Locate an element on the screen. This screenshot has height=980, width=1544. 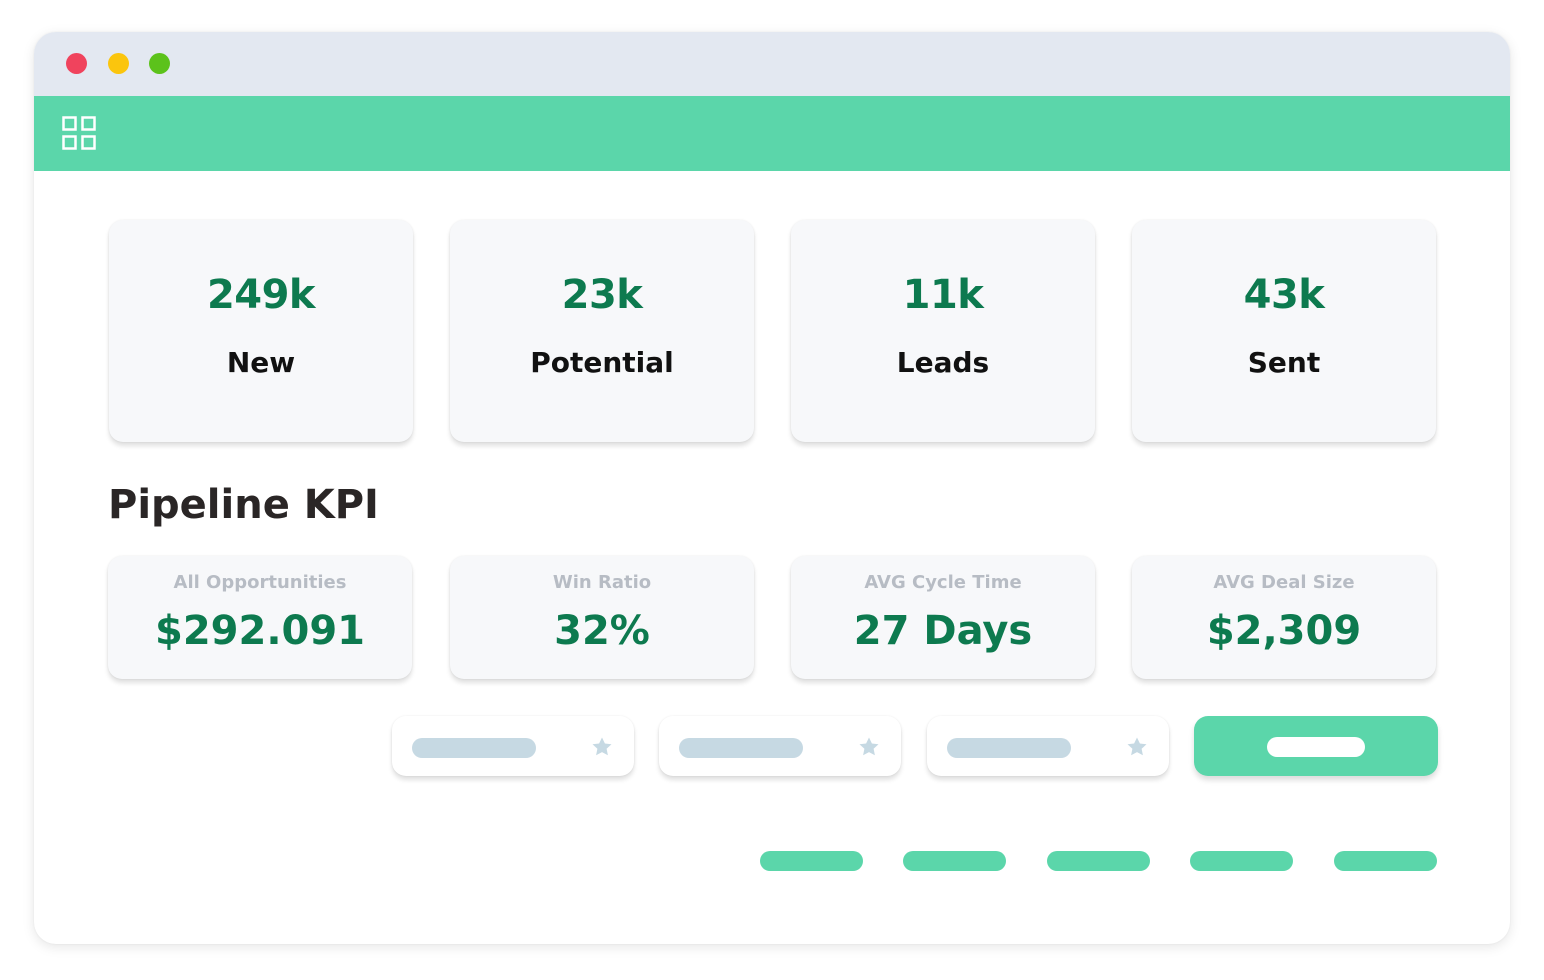
app-header is located at coordinates (772, 133).